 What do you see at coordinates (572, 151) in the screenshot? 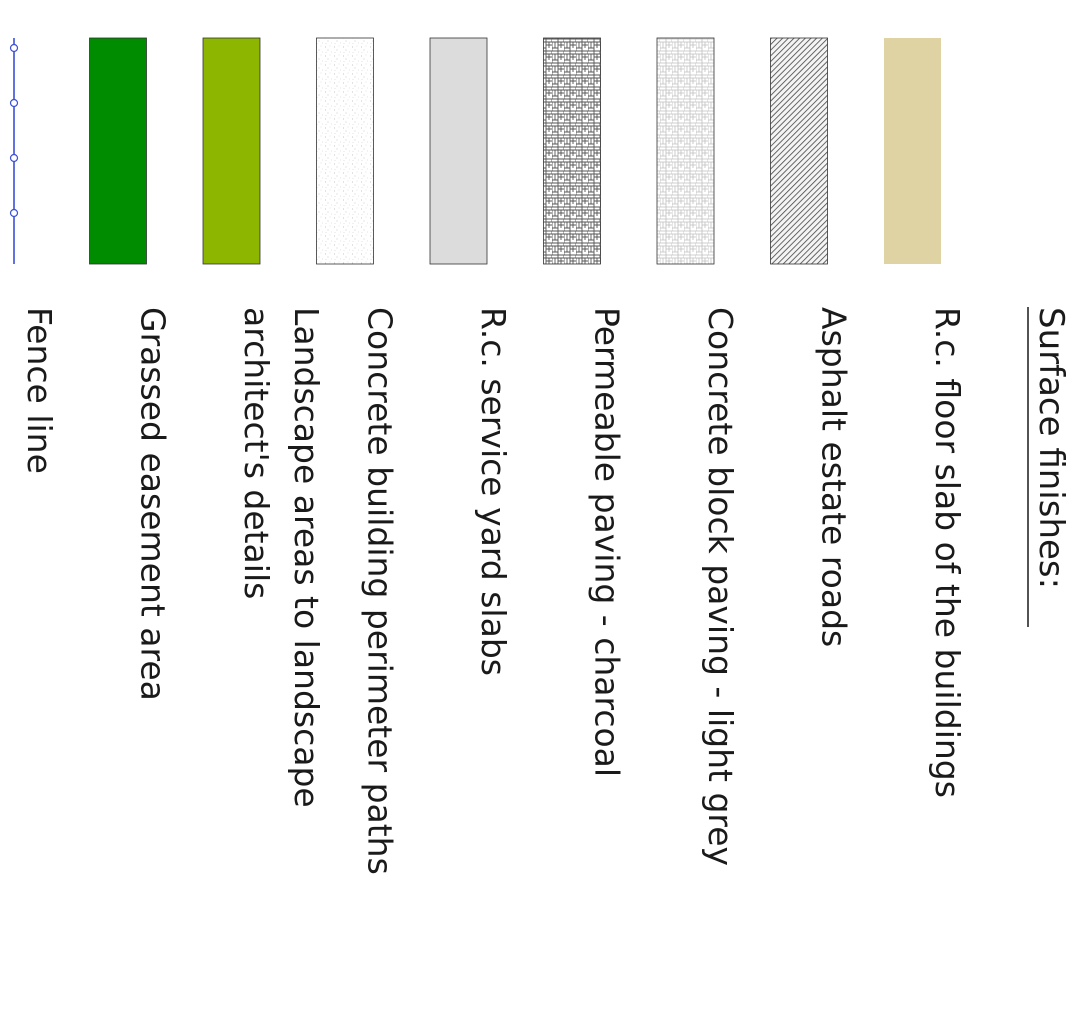
I see `swatch-permeable-paving-charcoal` at bounding box center [572, 151].